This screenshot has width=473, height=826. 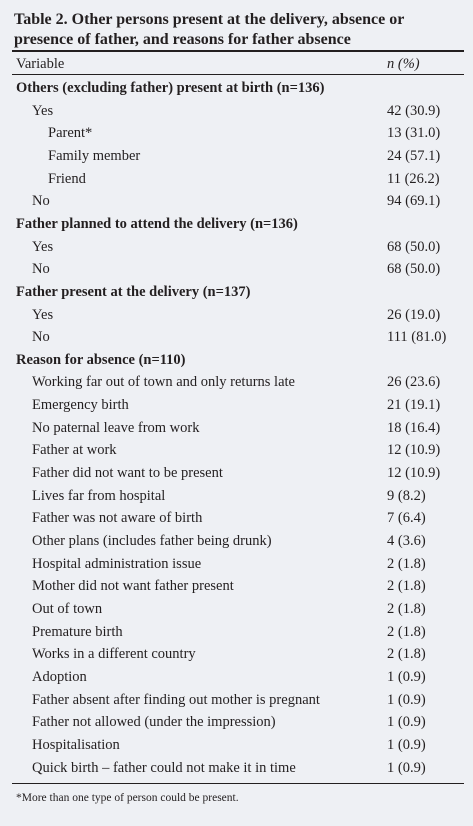 I want to click on bottom-rule, so click(x=238, y=783).